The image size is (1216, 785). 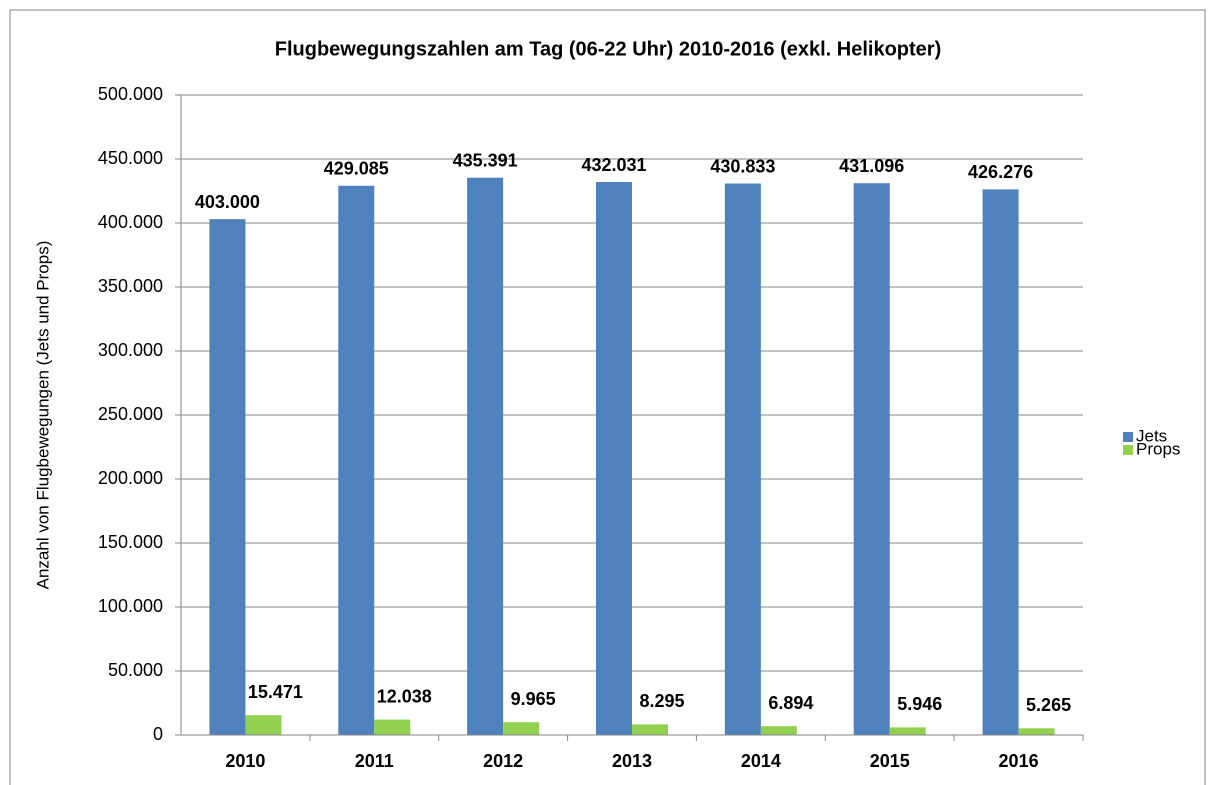 What do you see at coordinates (227, 202) in the screenshot?
I see `value-label: 403.000` at bounding box center [227, 202].